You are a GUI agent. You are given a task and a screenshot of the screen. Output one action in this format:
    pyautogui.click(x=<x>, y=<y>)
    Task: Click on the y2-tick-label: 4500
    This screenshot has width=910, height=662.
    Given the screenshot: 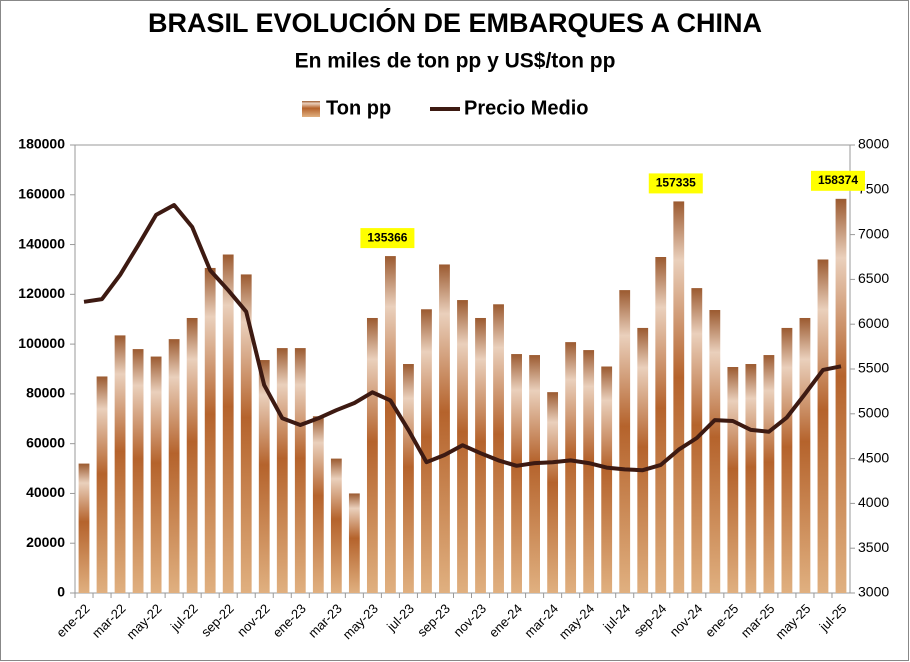 What is the action you would take?
    pyautogui.click(x=873, y=457)
    